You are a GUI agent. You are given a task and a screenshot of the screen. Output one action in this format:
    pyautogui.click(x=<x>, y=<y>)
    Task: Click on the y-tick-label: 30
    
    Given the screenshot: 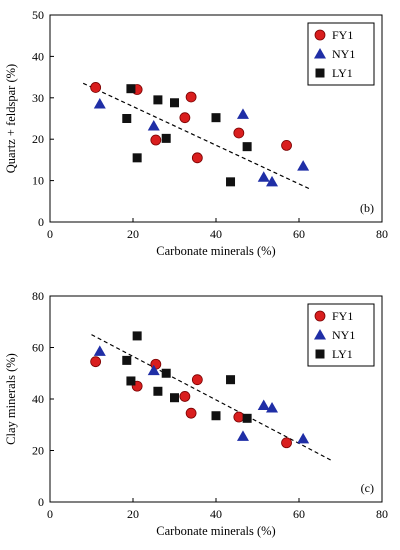 What is the action you would take?
    pyautogui.click(x=38, y=98)
    